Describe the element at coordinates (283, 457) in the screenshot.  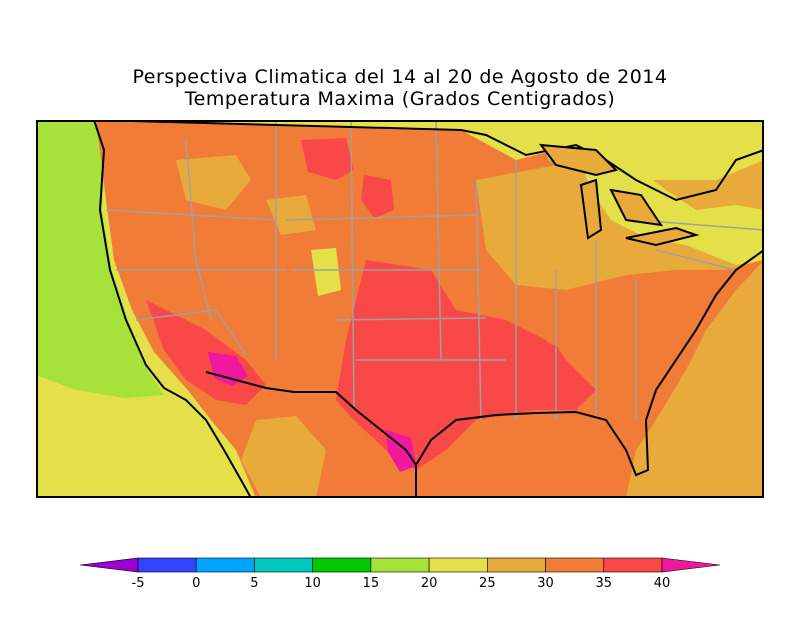
I see `west-mexico-cool-zone` at that location.